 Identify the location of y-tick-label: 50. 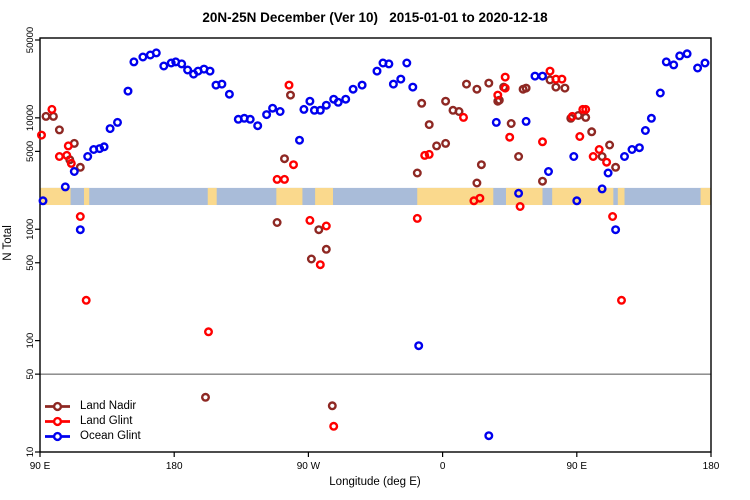
(30, 374).